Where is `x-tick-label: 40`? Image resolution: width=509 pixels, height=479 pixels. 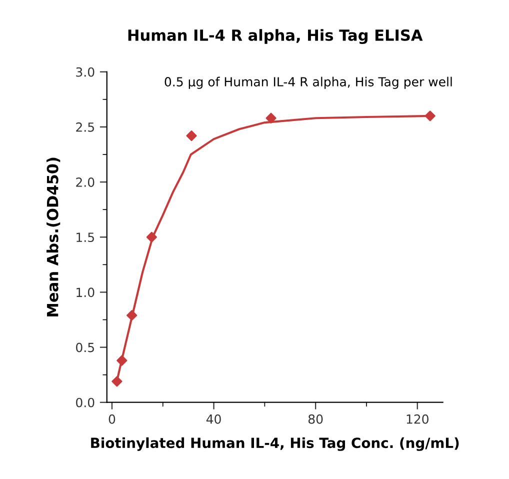
x-tick-label: 40 is located at coordinates (213, 419).